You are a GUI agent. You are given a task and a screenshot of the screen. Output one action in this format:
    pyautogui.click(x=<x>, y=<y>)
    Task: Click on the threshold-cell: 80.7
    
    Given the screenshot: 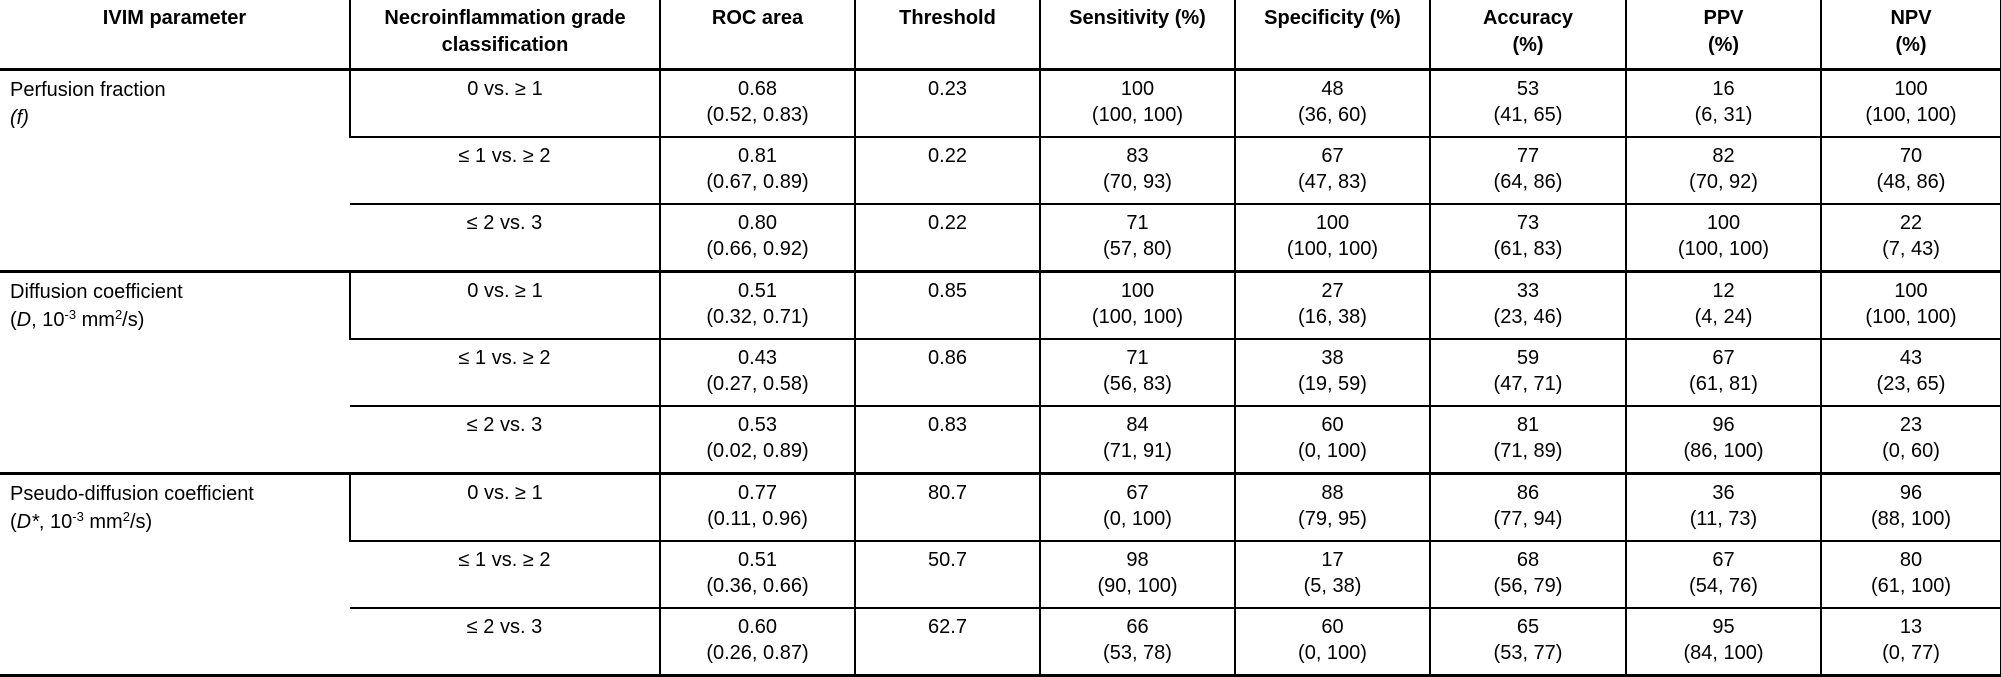 What is the action you would take?
    pyautogui.click(x=947, y=506)
    